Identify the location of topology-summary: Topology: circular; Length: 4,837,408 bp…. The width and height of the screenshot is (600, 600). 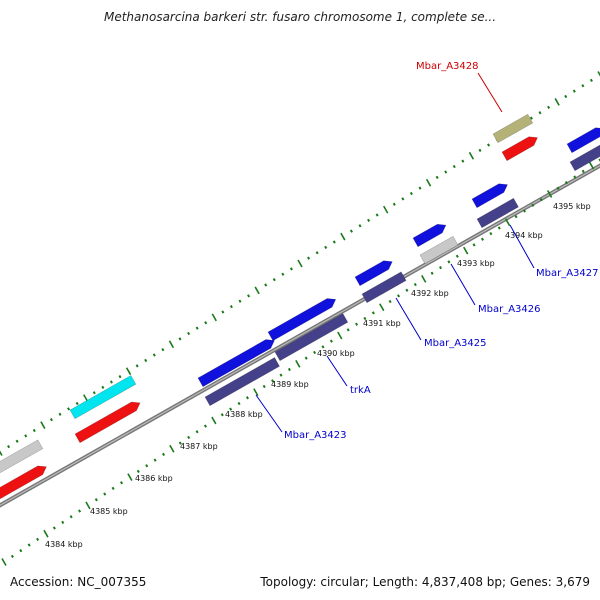
(425, 582).